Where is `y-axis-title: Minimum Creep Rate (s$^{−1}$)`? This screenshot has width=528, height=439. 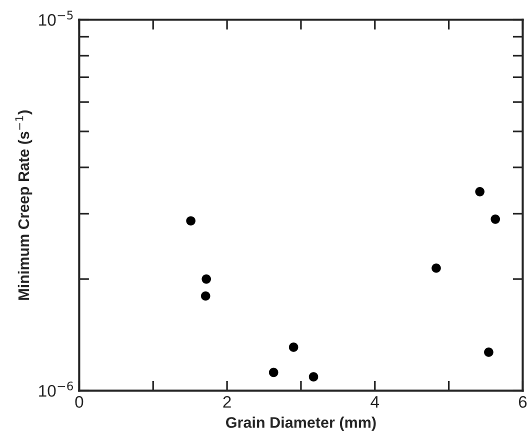
y-axis-title: Minimum Creep Rate (s$^{−1}$) is located at coordinates (23, 205).